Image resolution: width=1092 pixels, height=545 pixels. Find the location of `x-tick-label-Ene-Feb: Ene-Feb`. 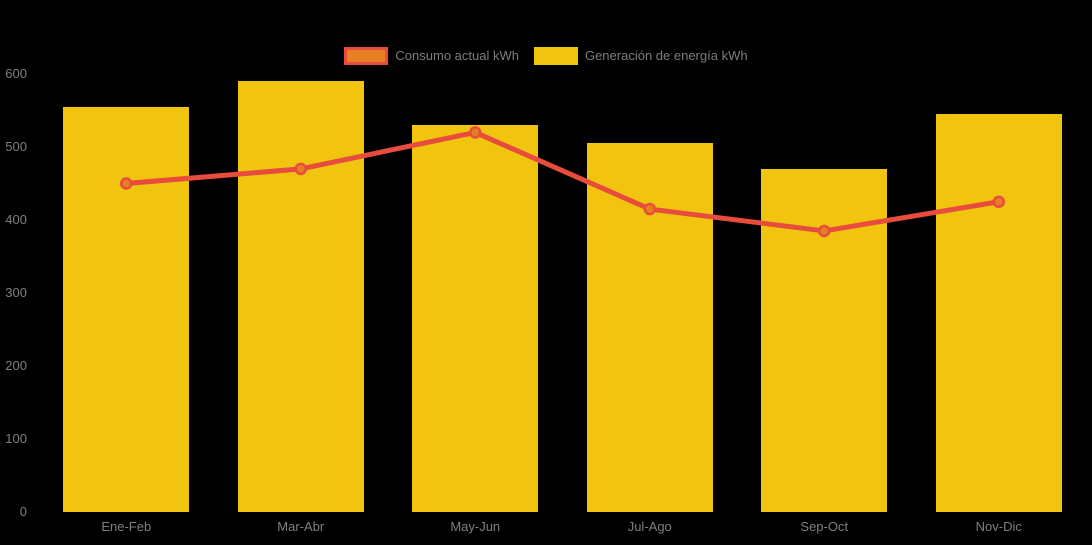

x-tick-label-Ene-Feb: Ene-Feb is located at coordinates (126, 526).